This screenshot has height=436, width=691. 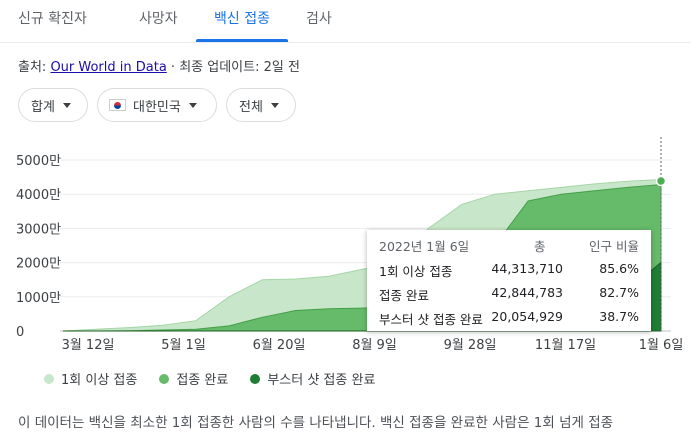 I want to click on chart-legend: 1회 이상 접종 접종 완료 부스터 샷 접종 완료, so click(x=220, y=378).